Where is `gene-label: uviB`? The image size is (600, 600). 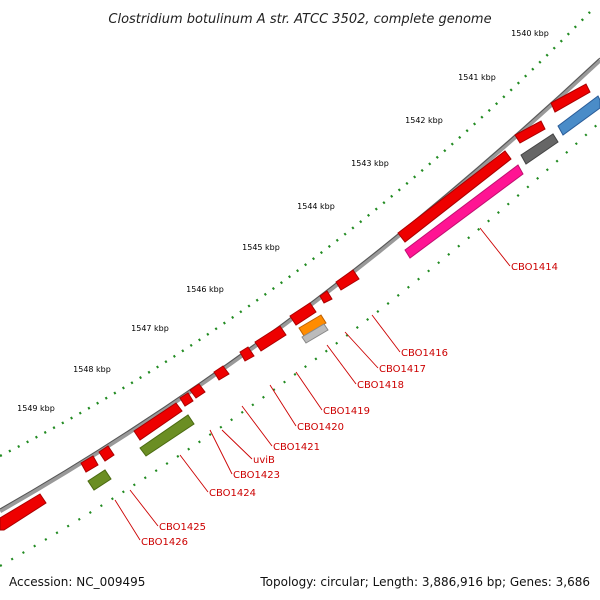 gene-label: uviB is located at coordinates (264, 460).